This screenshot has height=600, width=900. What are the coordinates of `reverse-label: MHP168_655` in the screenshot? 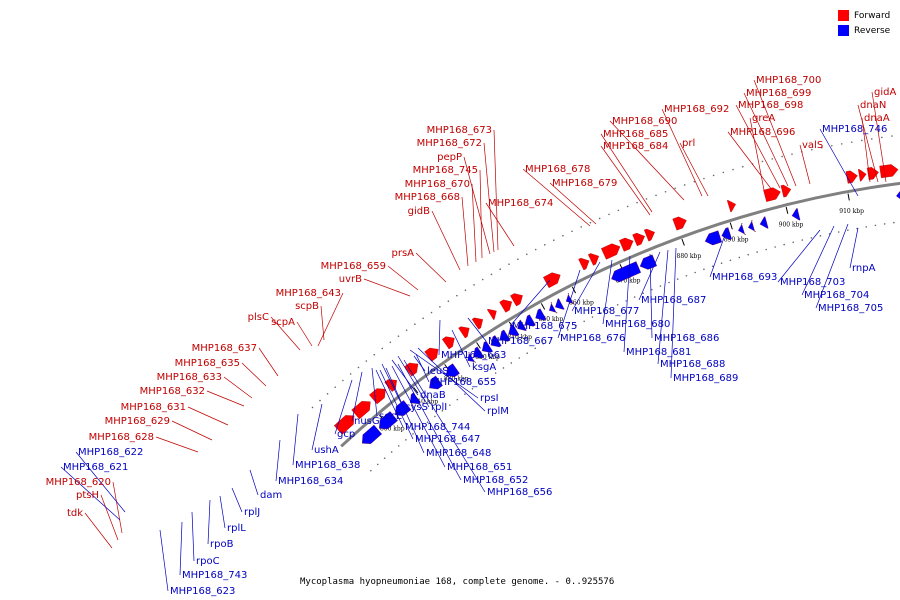 It's located at (463, 382).